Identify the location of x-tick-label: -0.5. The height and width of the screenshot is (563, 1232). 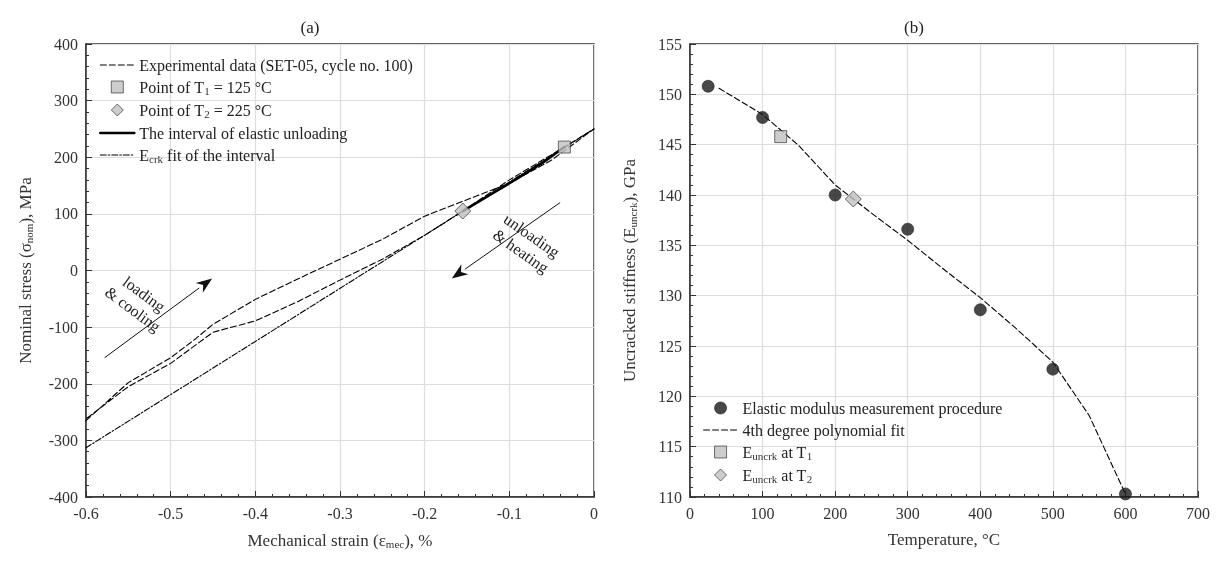
(171, 513).